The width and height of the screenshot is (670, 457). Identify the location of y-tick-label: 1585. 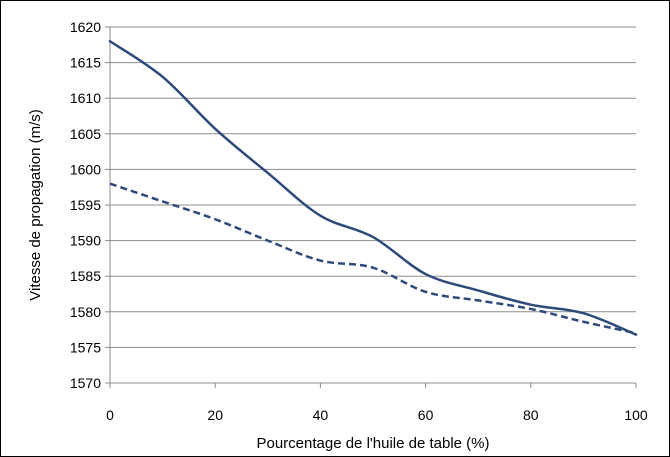
(85, 276).